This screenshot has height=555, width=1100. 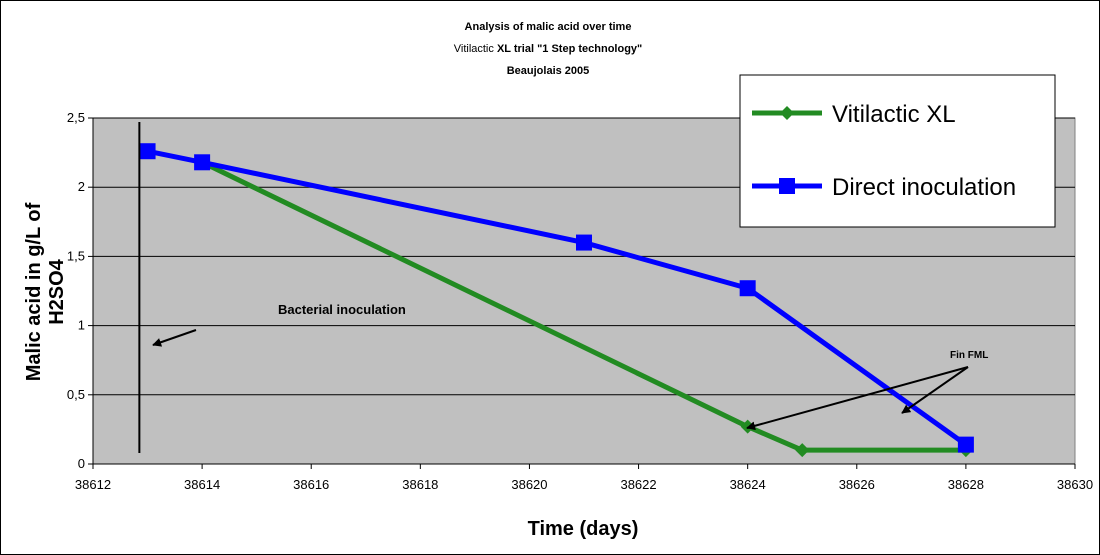 I want to click on x-tick-label: 38628, so click(x=966, y=484).